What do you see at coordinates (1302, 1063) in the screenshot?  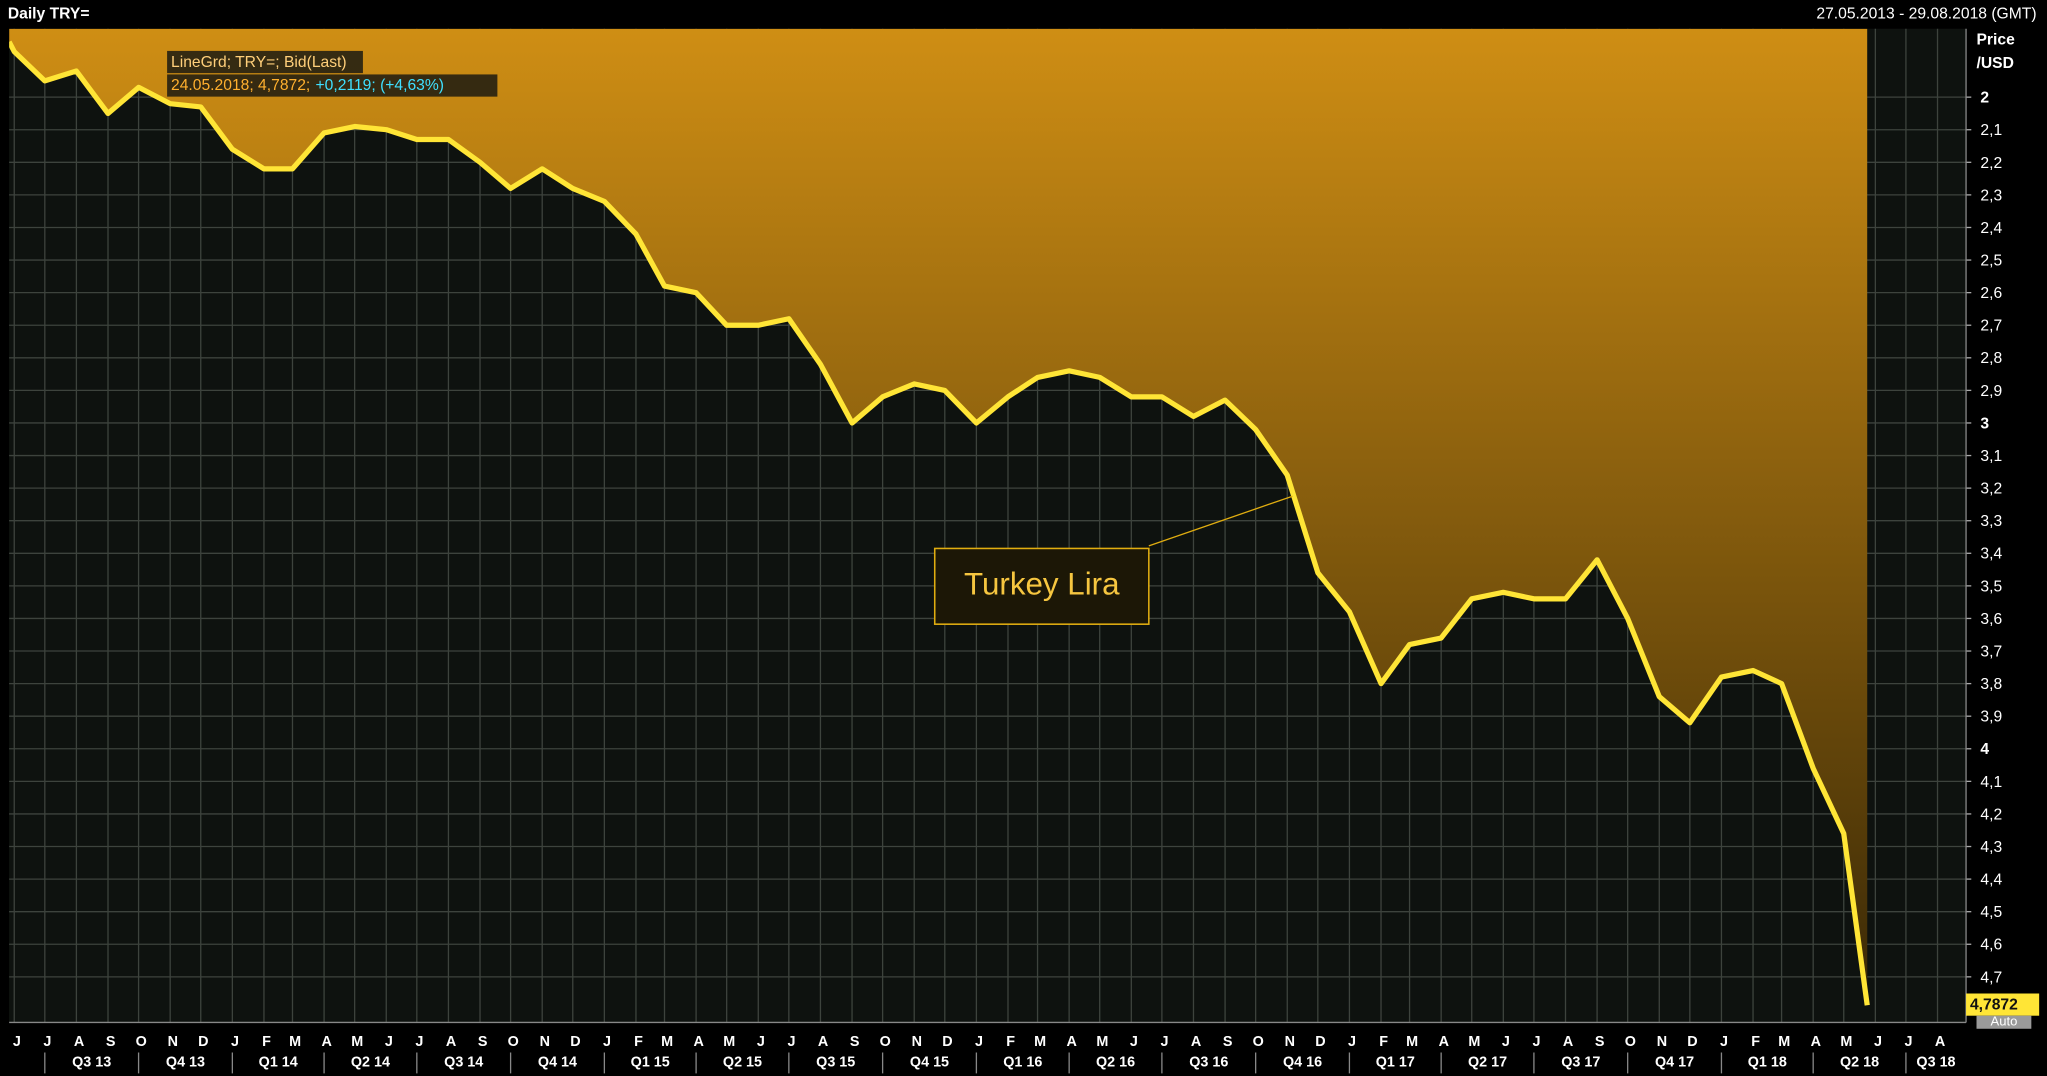 I see `x-quarter-label: Q4 16` at bounding box center [1302, 1063].